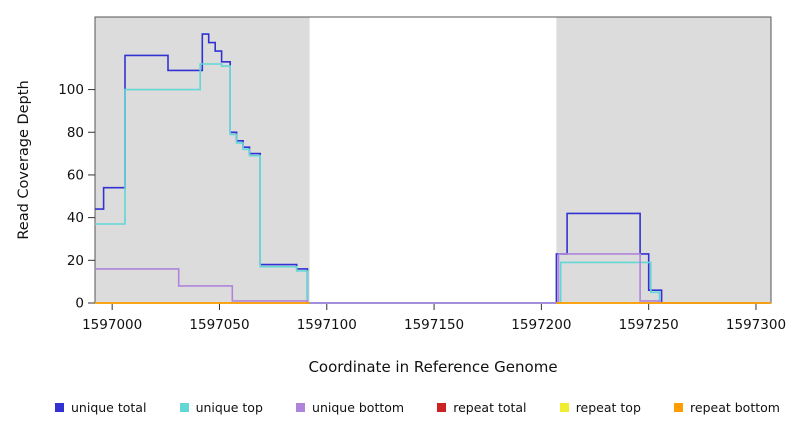 This screenshot has width=792, height=432. Describe the element at coordinates (71, 90) in the screenshot. I see `y-tick-label: 100` at that location.